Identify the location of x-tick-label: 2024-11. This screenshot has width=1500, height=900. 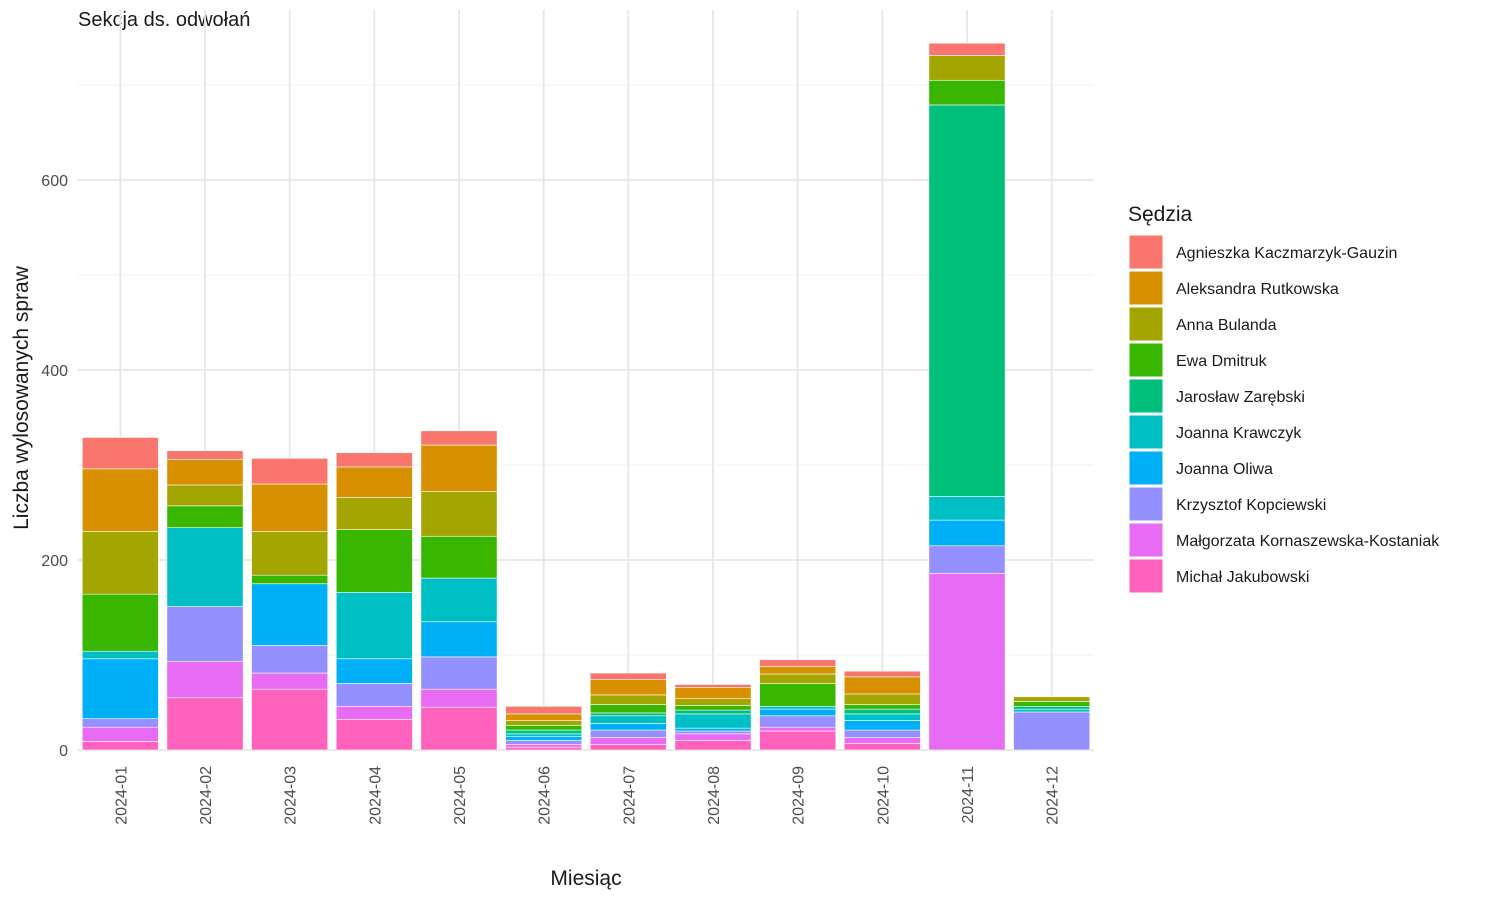
(968, 795).